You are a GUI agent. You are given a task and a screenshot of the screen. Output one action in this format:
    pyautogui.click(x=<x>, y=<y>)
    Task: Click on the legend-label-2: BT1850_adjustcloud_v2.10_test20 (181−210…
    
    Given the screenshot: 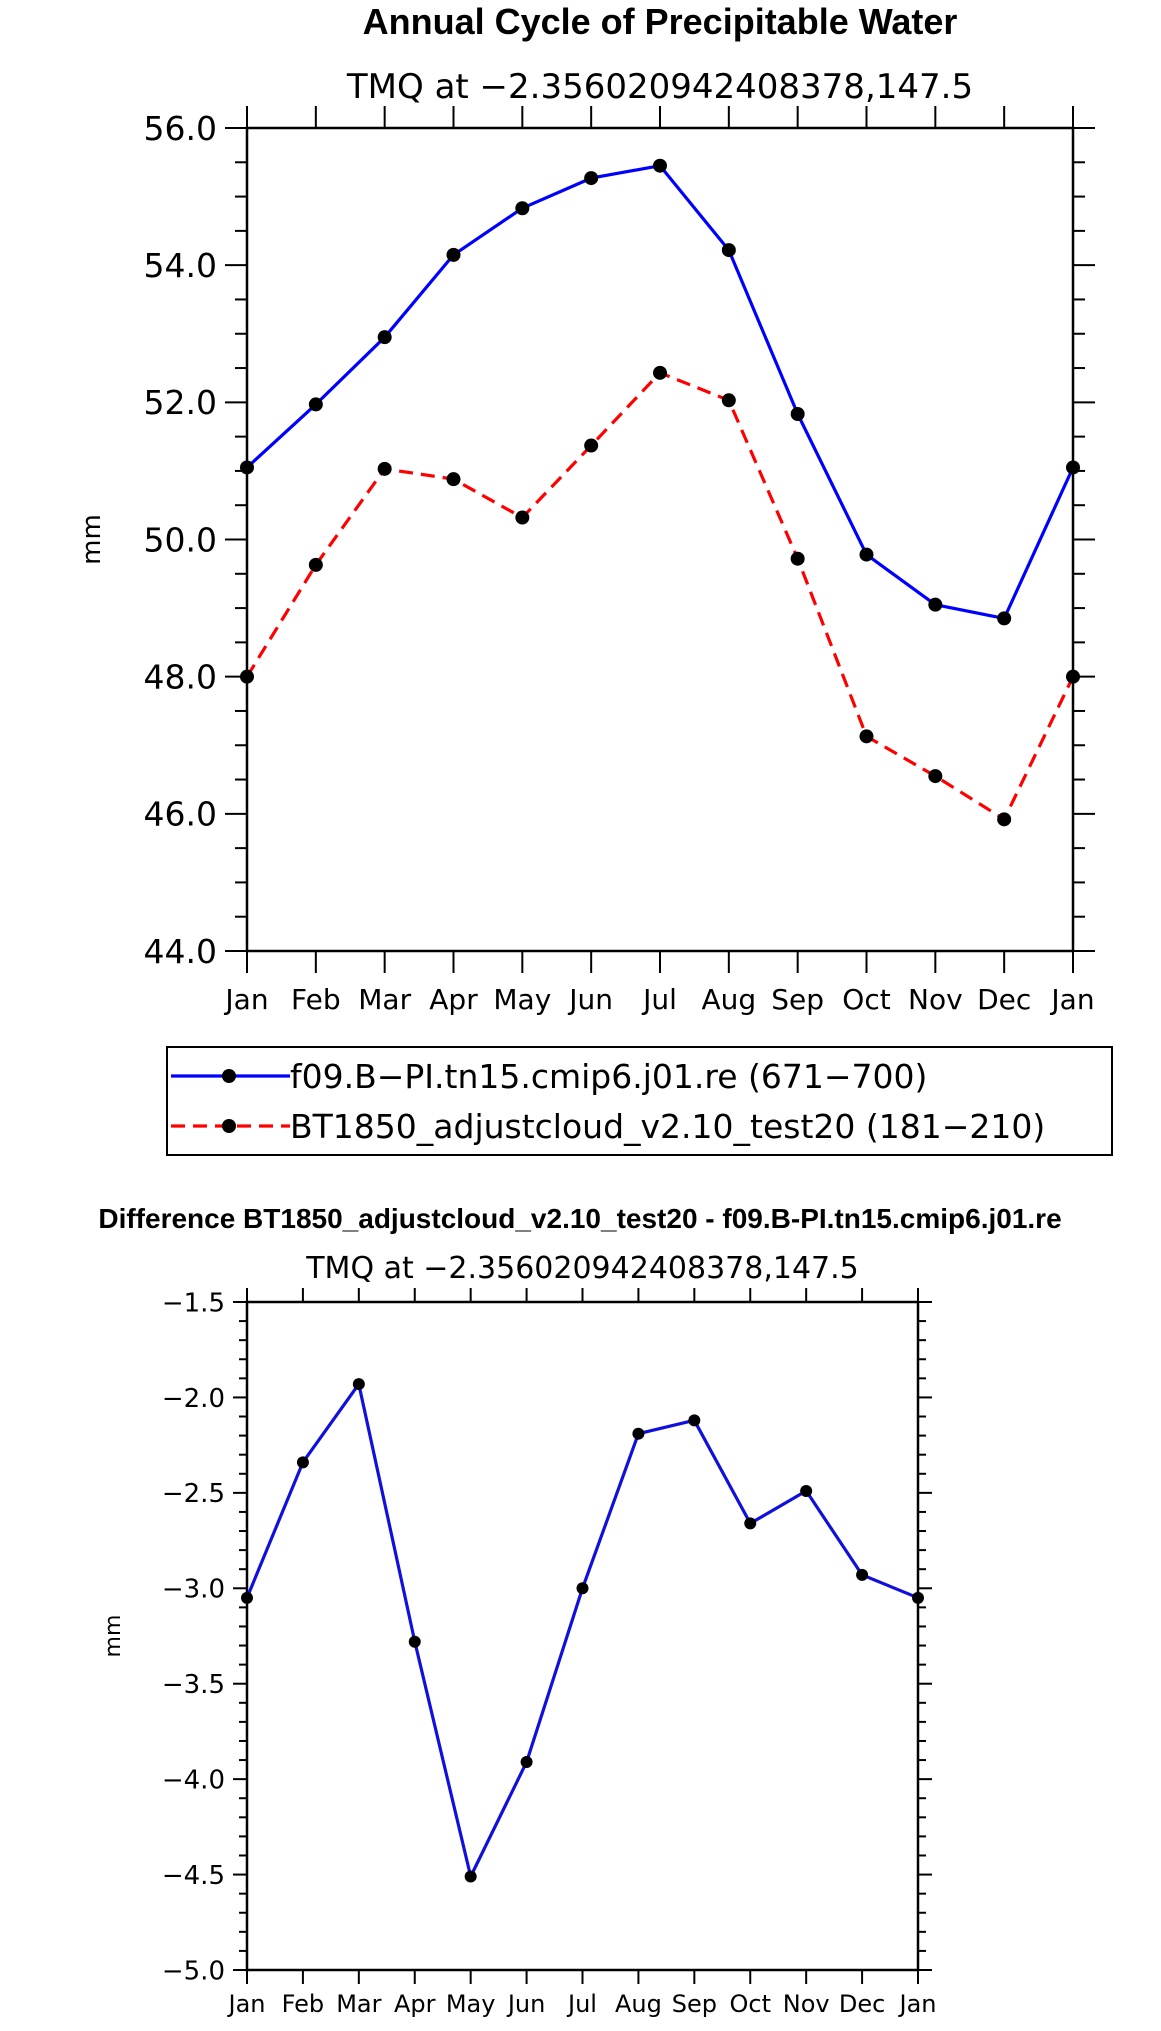 What is the action you would take?
    pyautogui.click(x=667, y=1126)
    